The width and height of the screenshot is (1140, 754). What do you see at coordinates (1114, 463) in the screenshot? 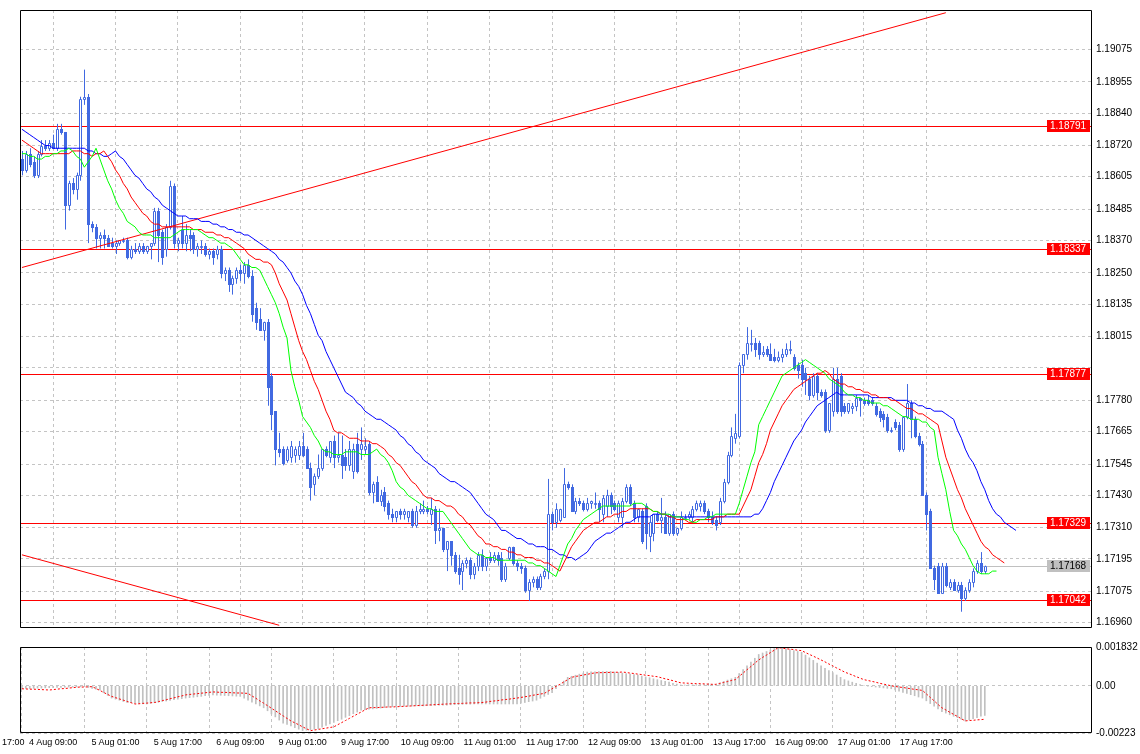
I see `y-tick-label: 1.17545` at bounding box center [1114, 463].